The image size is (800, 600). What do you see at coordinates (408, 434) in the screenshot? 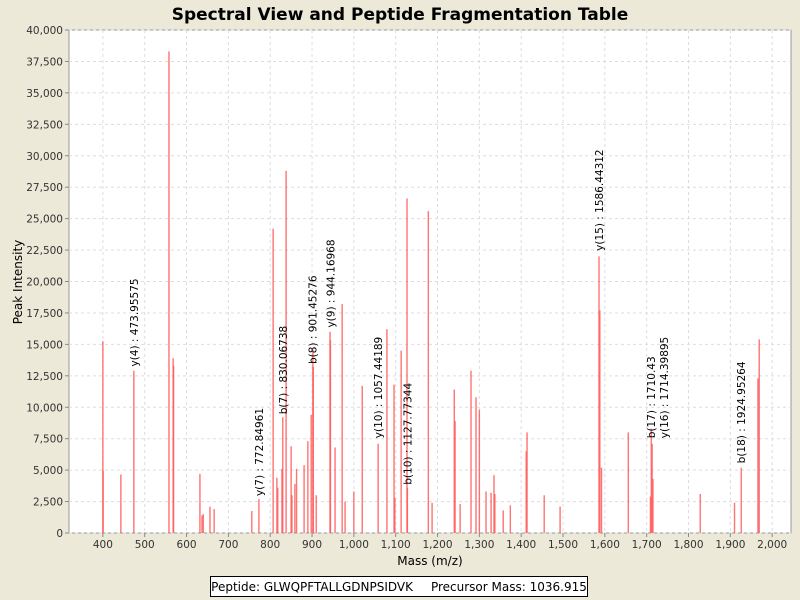
I see `peak-annotation: b(10) : 1127.77344` at bounding box center [408, 434].